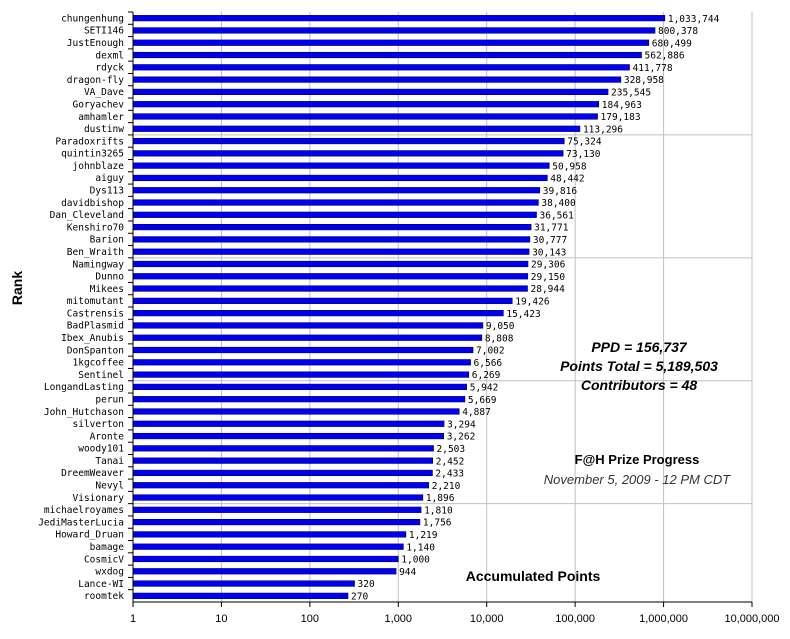 This screenshot has height=639, width=790. I want to click on value-label: 3,294, so click(461, 424).